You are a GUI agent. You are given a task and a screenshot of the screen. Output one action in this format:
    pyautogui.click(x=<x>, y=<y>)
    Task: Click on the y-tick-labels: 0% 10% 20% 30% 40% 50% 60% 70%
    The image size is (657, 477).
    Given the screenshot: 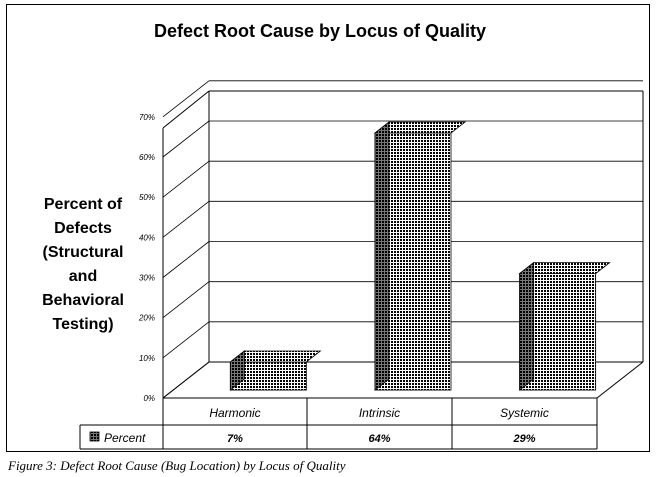 What is the action you would take?
    pyautogui.click(x=146, y=258)
    